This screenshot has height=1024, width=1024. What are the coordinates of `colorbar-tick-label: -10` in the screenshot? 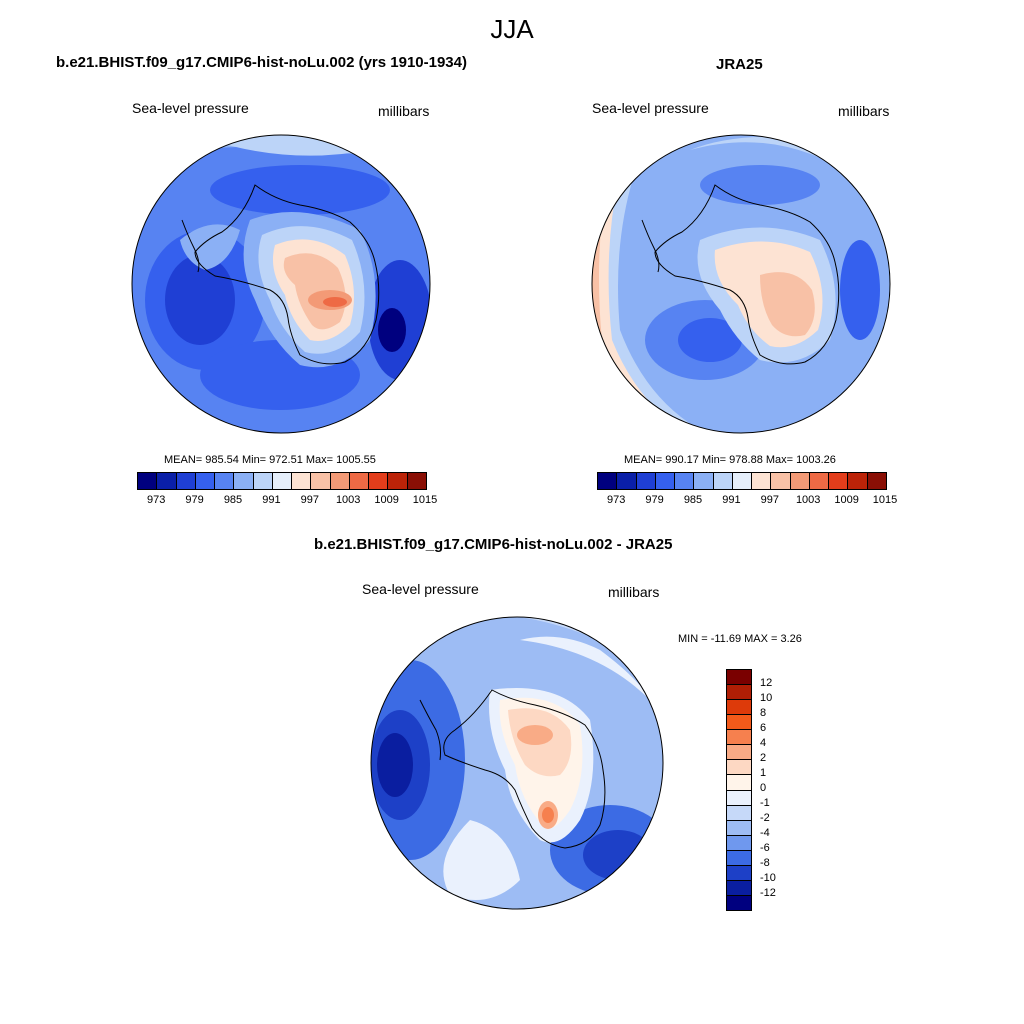 It's located at (768, 878).